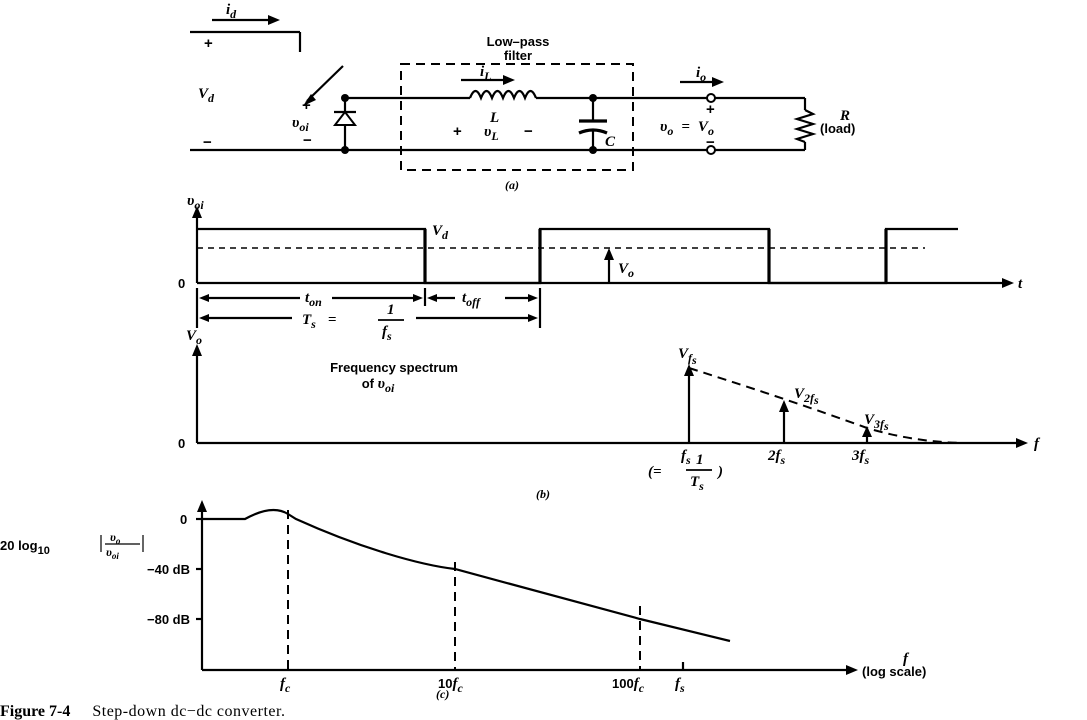 The image size is (1087, 720). Describe the element at coordinates (394, 367) in the screenshot. I see `spectrum-title: Frequency spectrum` at that location.